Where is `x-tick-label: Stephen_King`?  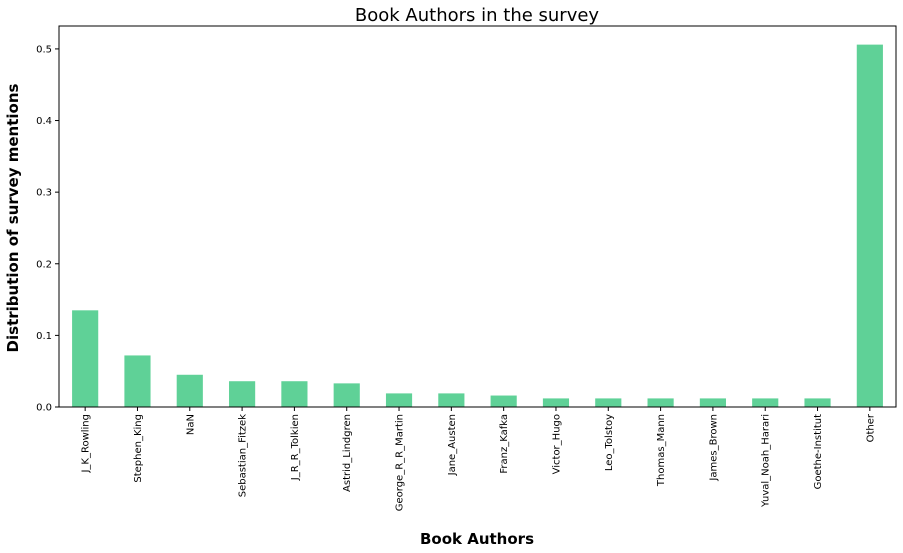
x-tick-label: Stephen_King is located at coordinates (138, 448).